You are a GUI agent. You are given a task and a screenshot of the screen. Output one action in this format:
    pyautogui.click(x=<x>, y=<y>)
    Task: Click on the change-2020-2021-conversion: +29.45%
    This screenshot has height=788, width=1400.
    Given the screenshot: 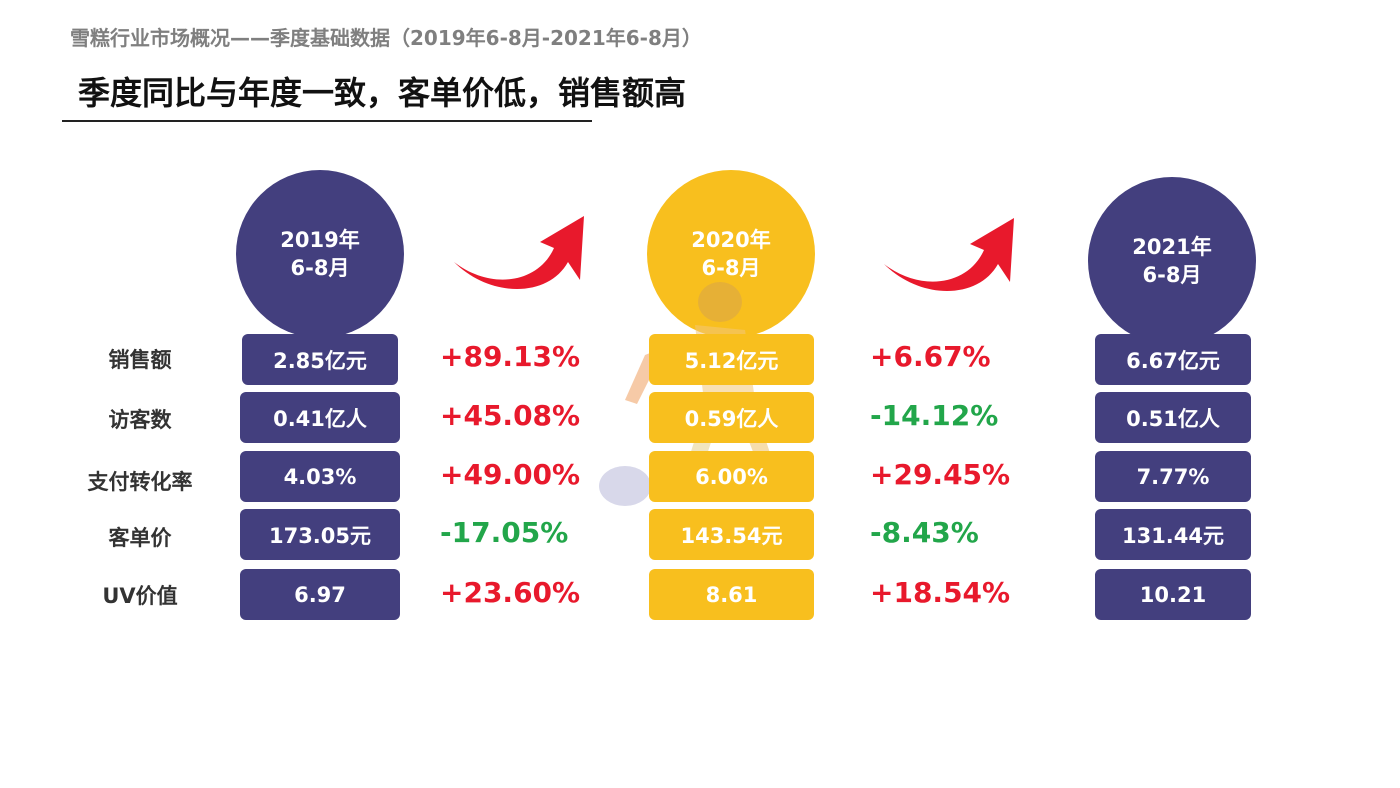 What is the action you would take?
    pyautogui.click(x=940, y=474)
    